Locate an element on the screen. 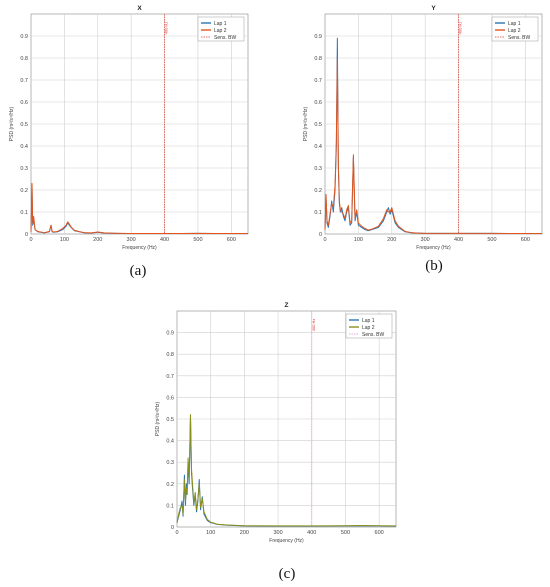 The image size is (550, 587). panel-caption: (c) is located at coordinates (287, 574).